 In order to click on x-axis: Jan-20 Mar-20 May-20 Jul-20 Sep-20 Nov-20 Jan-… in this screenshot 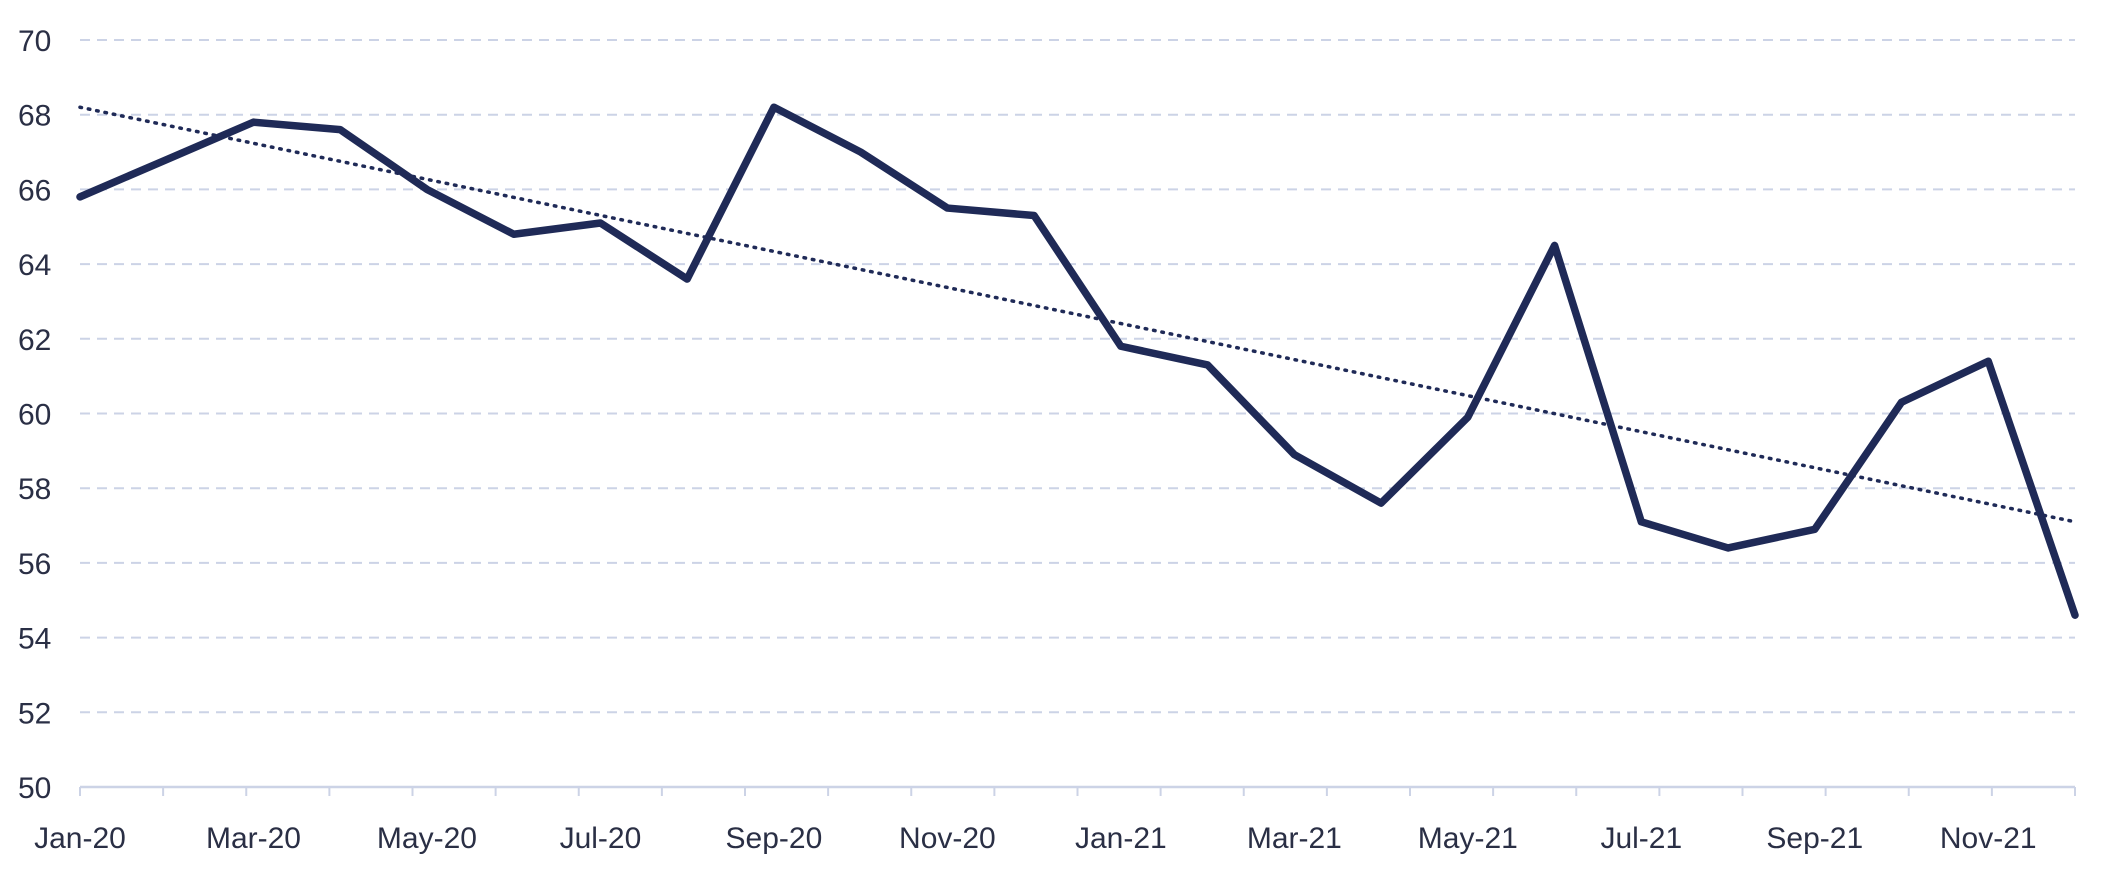, I will do `click(1055, 820)`.